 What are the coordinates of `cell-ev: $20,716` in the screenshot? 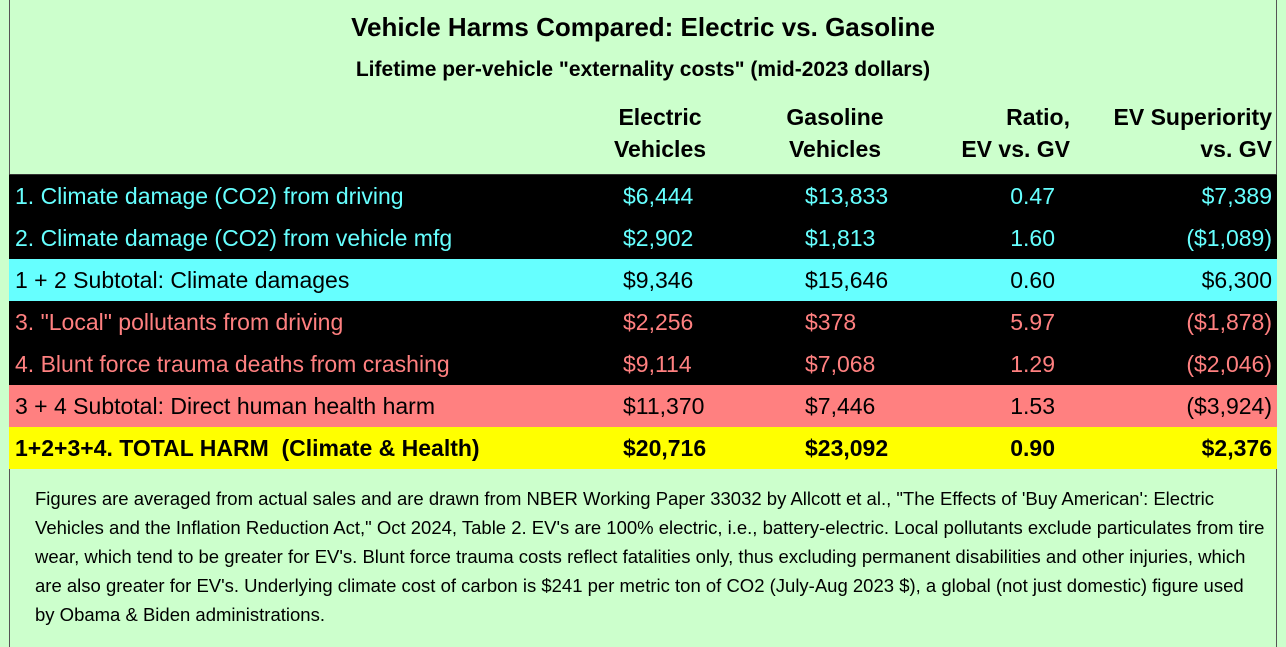 It's located at (665, 448).